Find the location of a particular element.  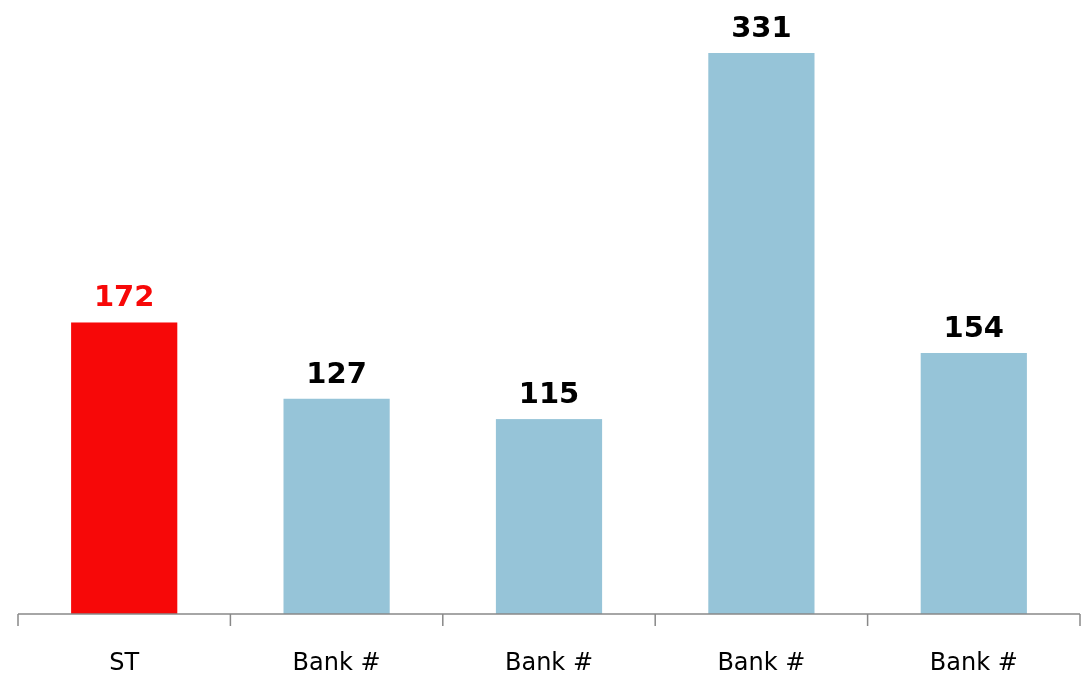

x-tick-label: ST is located at coordinates (124, 662).